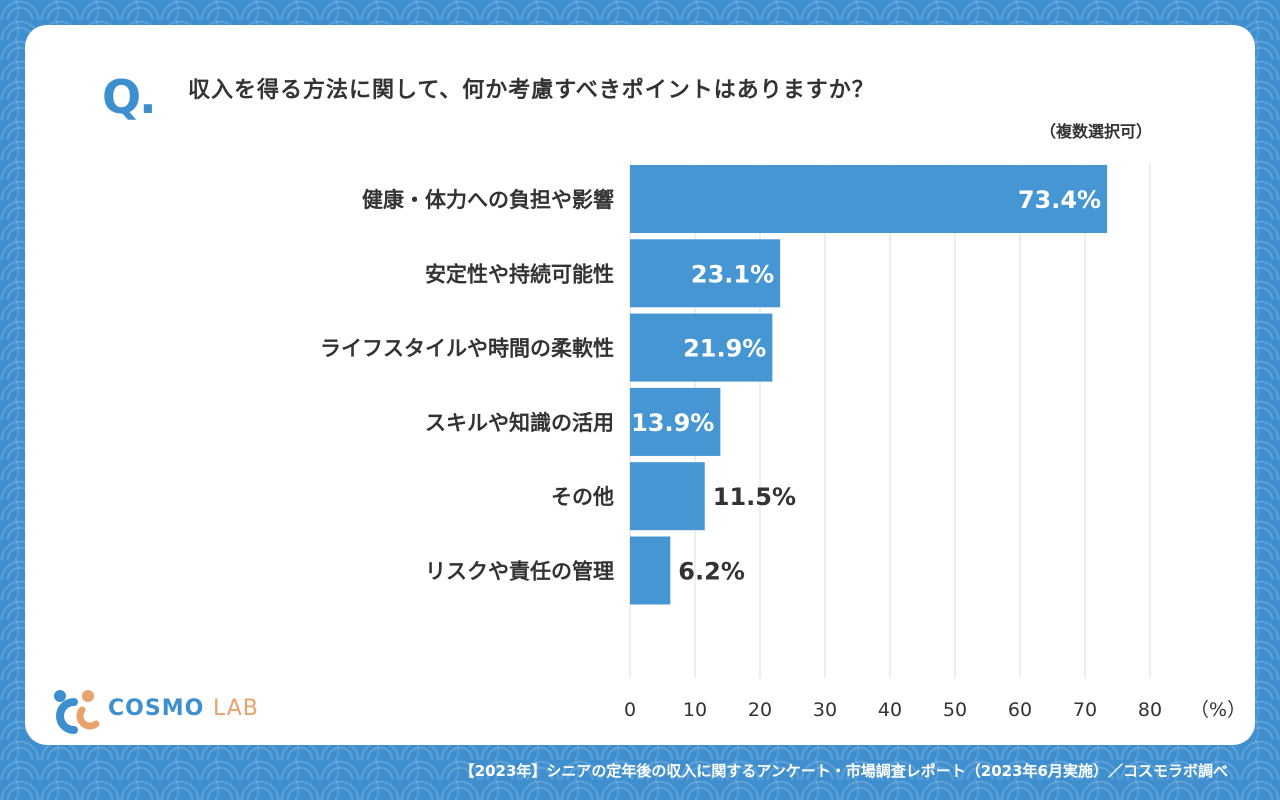 Image resolution: width=1280 pixels, height=800 pixels. Describe the element at coordinates (955, 710) in the screenshot. I see `x-tick-label: 50` at that location.